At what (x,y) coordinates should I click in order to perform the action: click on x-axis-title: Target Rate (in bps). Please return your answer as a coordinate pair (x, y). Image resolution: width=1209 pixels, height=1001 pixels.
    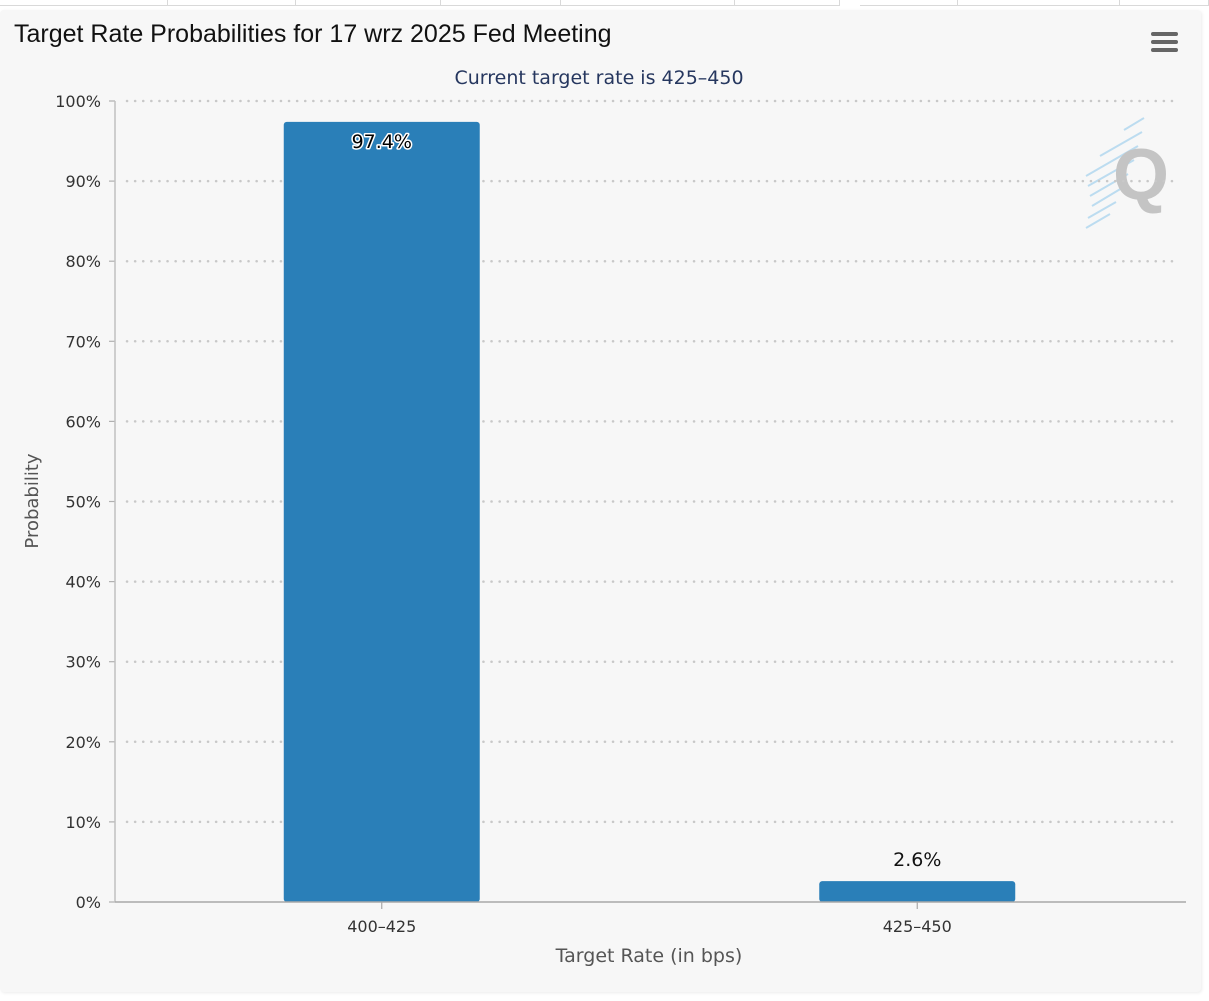
    Looking at the image, I should click on (649, 956).